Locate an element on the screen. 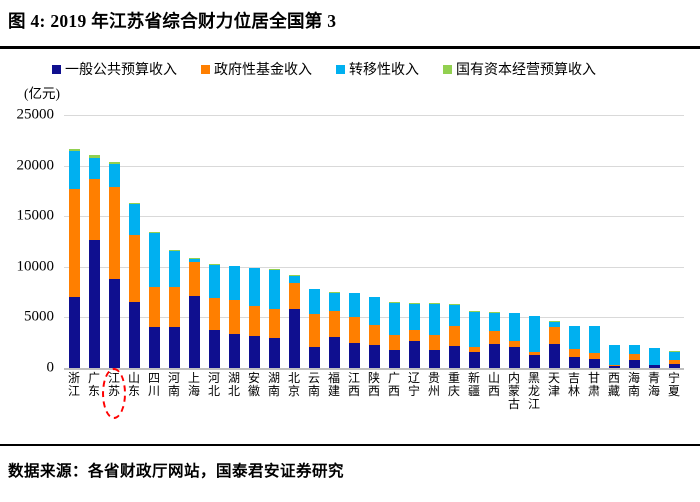 This screenshot has height=502, width=700. x-axis-label-char: 古 is located at coordinates (513, 404).